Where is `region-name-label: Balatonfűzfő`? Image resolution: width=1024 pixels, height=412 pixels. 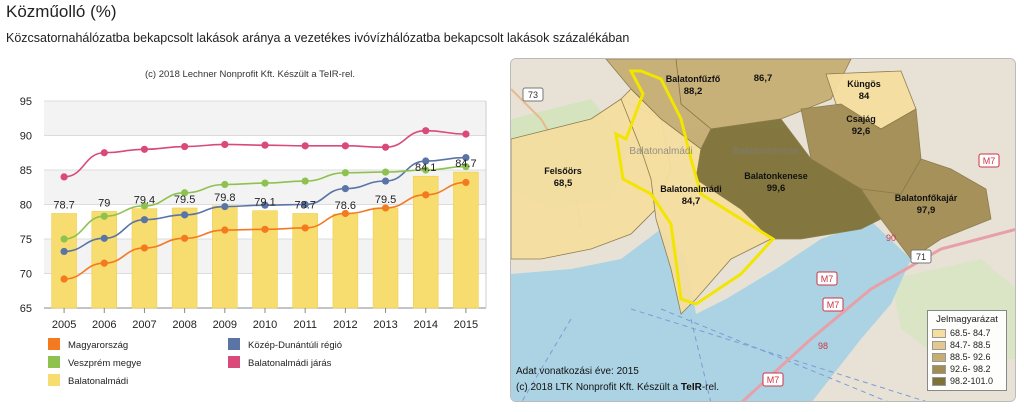 region-name-label: Balatonfűzfő is located at coordinates (693, 79).